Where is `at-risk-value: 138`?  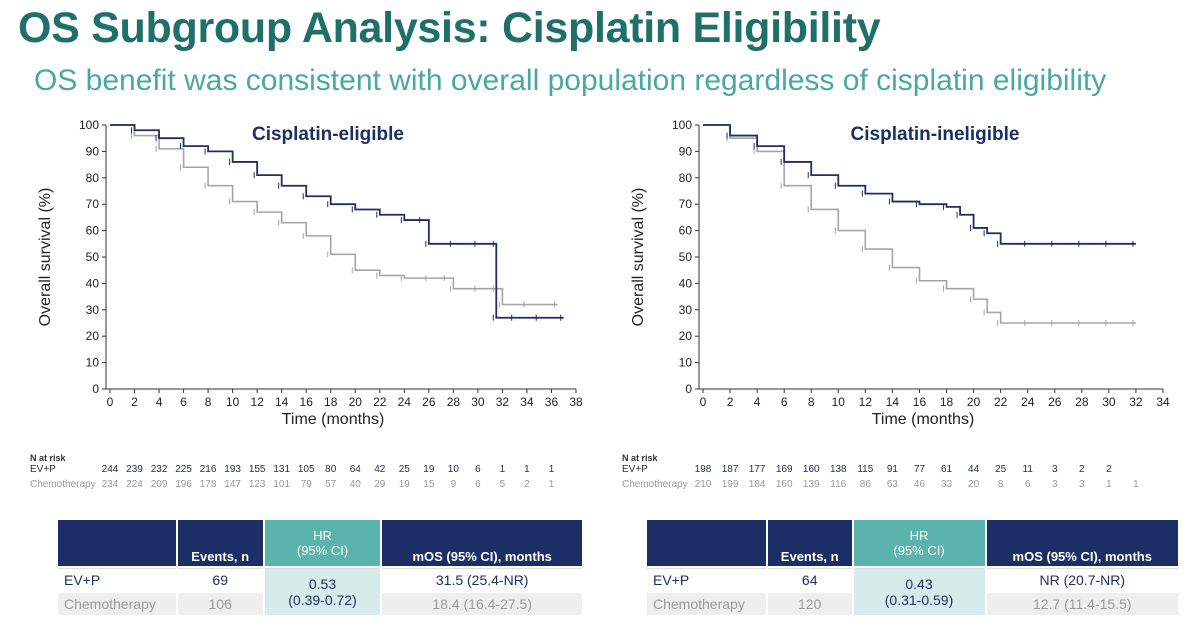 at-risk-value: 138 is located at coordinates (838, 469).